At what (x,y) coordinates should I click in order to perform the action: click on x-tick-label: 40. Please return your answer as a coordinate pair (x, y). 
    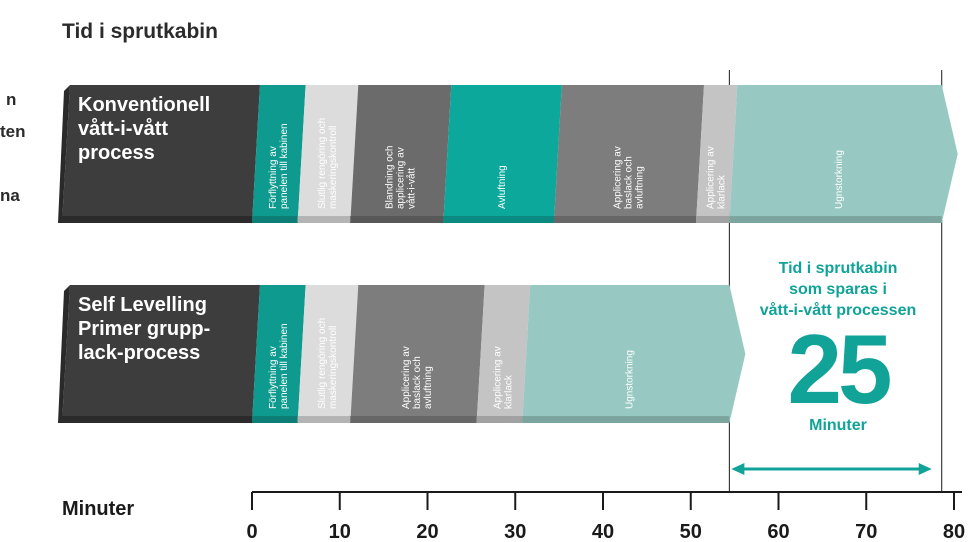
    Looking at the image, I should click on (603, 531).